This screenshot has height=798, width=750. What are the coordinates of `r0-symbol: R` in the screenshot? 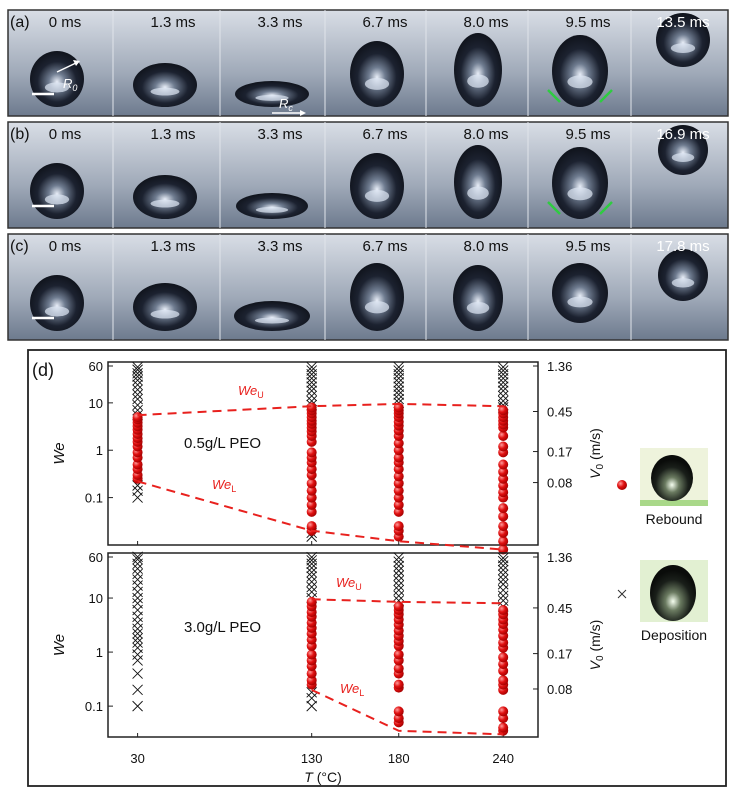 It's located at (67, 83).